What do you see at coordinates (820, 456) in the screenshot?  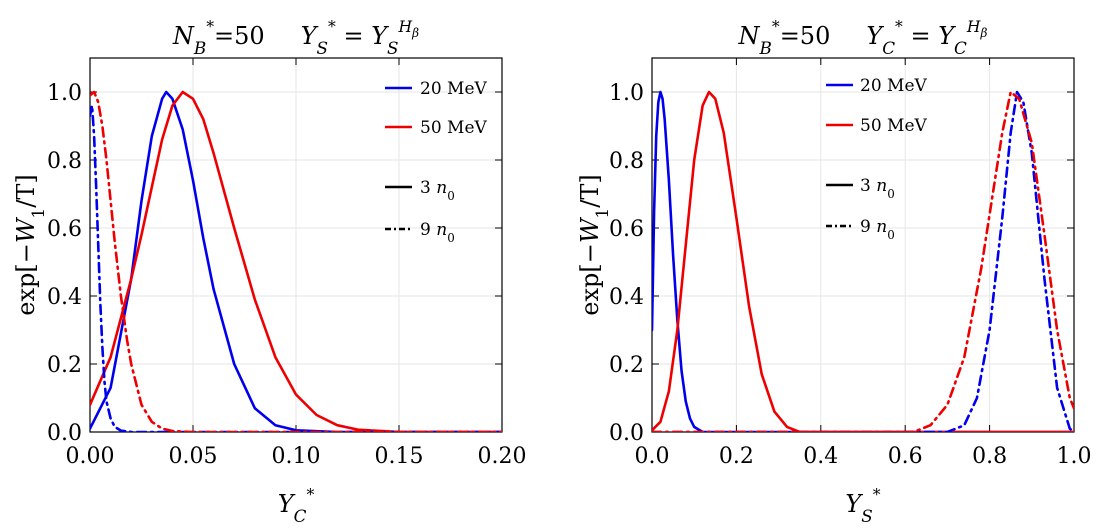 I see `x-tick-label: 0.4` at bounding box center [820, 456].